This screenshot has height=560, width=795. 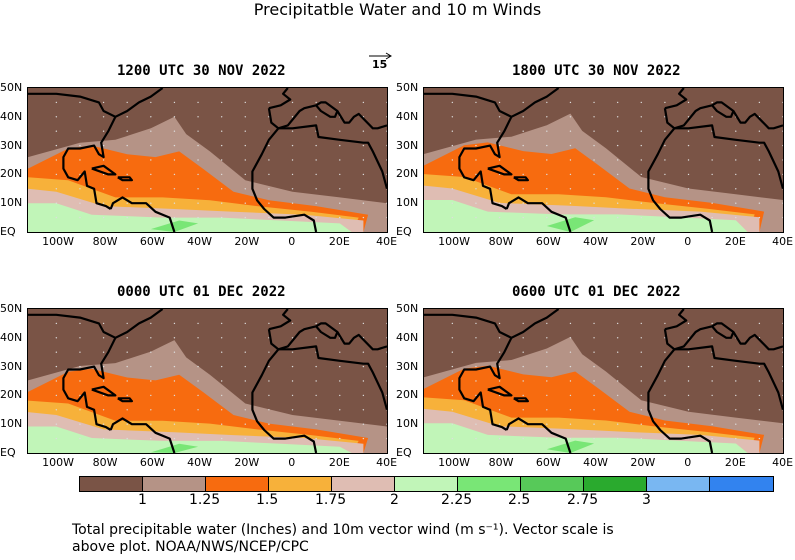 I want to click on lon-tick-label: 80W, so click(x=501, y=241).